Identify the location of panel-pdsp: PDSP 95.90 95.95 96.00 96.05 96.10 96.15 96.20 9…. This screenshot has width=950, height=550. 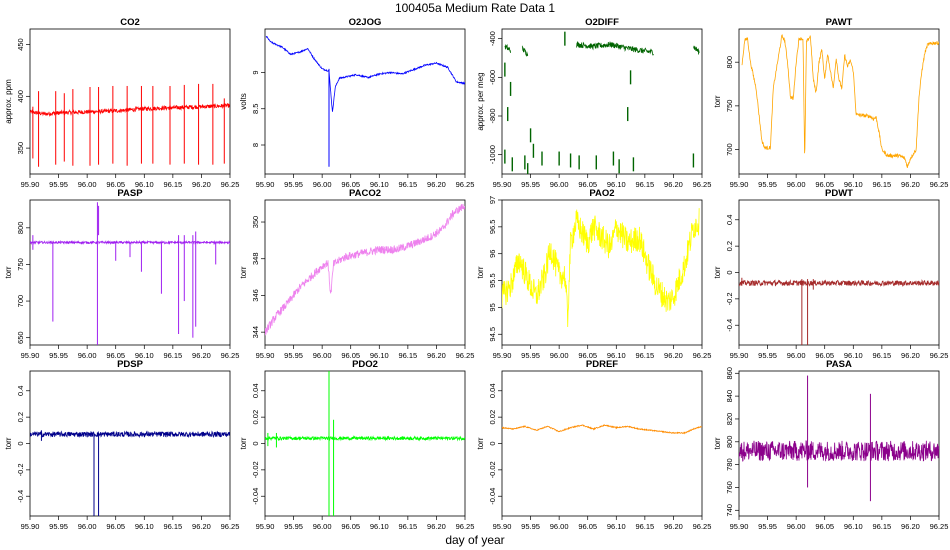
(121, 445).